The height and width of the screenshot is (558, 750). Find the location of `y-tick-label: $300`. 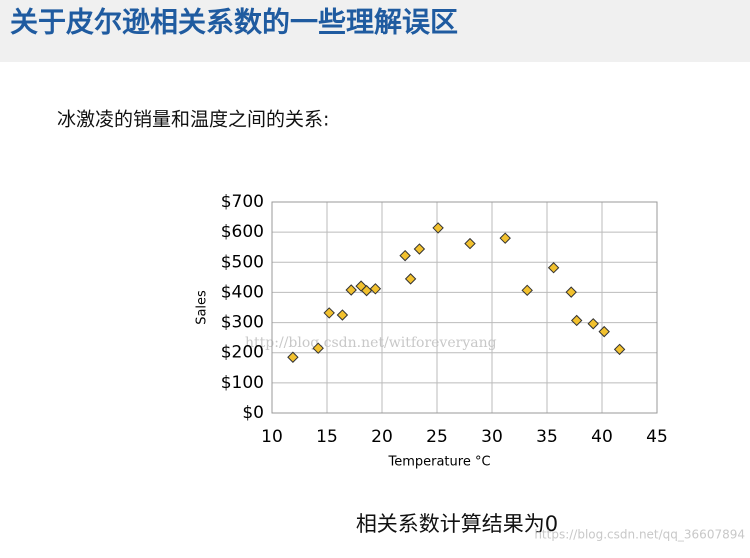

y-tick-label: $300 is located at coordinates (242, 323).